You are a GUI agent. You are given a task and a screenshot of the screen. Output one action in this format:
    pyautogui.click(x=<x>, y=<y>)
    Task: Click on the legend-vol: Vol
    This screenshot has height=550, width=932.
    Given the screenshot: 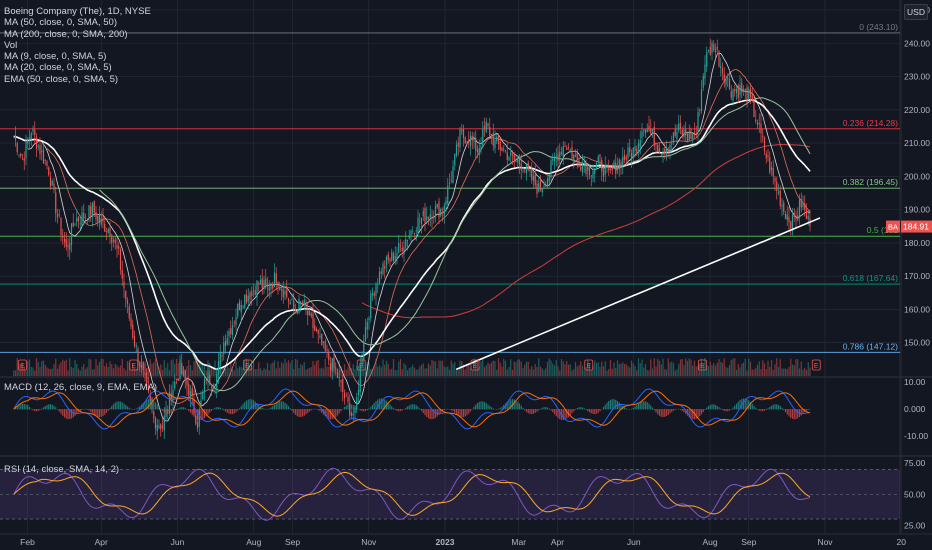 What is the action you would take?
    pyautogui.click(x=11, y=45)
    